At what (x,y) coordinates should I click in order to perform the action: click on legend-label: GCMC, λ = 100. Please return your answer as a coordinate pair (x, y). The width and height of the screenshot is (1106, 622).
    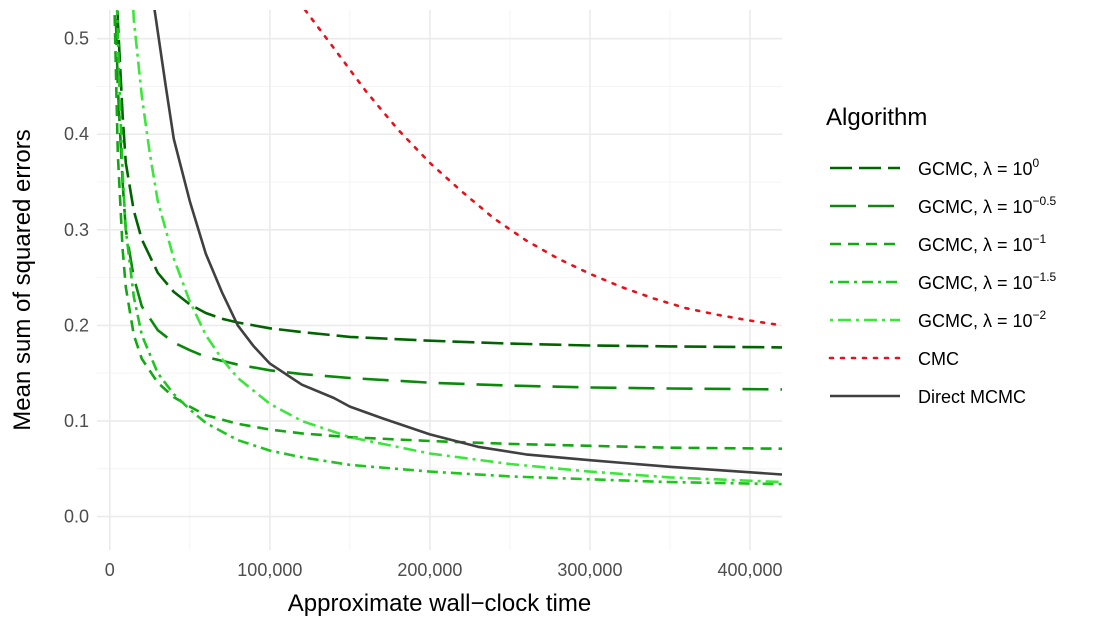
    Looking at the image, I should click on (979, 167).